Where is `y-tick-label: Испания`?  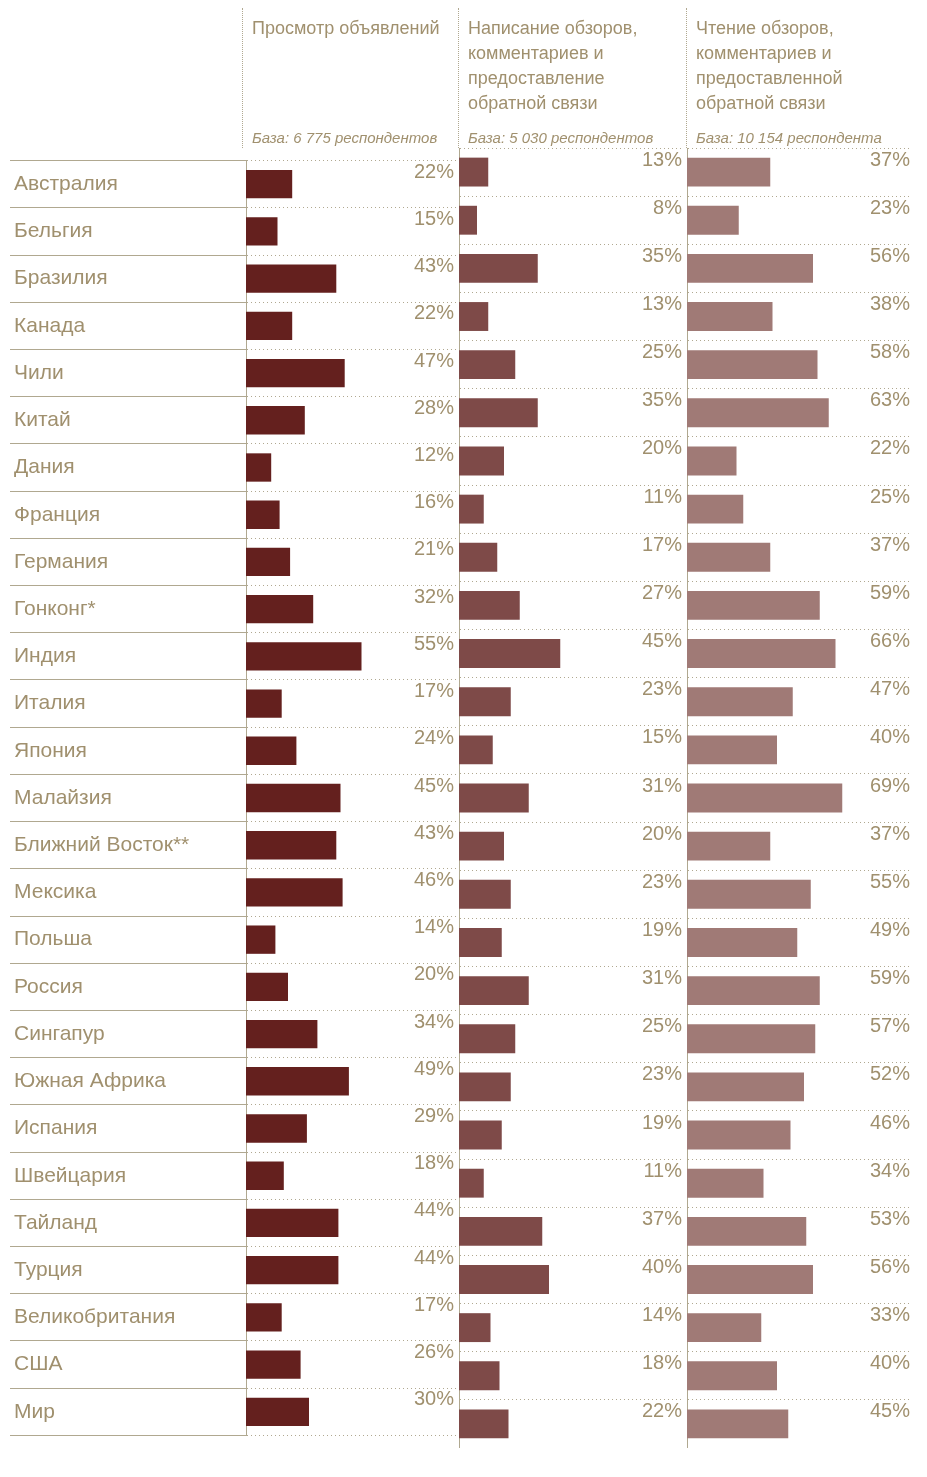
y-tick-label: Испания is located at coordinates (56, 1127).